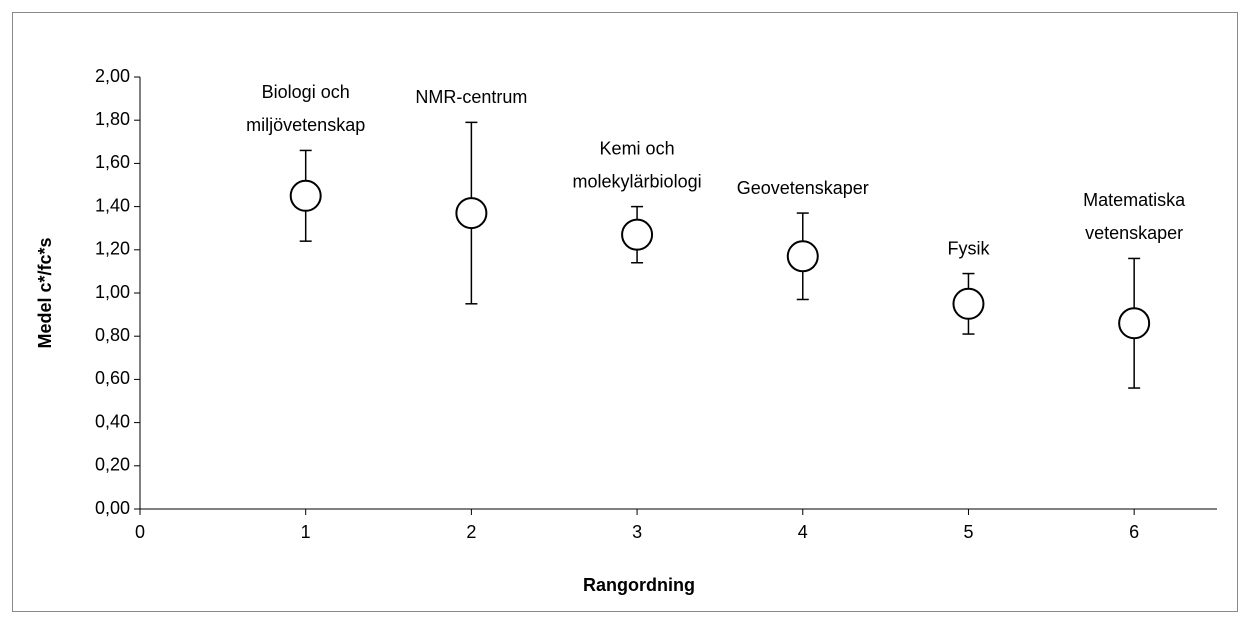 The width and height of the screenshot is (1250, 624). I want to click on x-tick-label: 3, so click(637, 532).